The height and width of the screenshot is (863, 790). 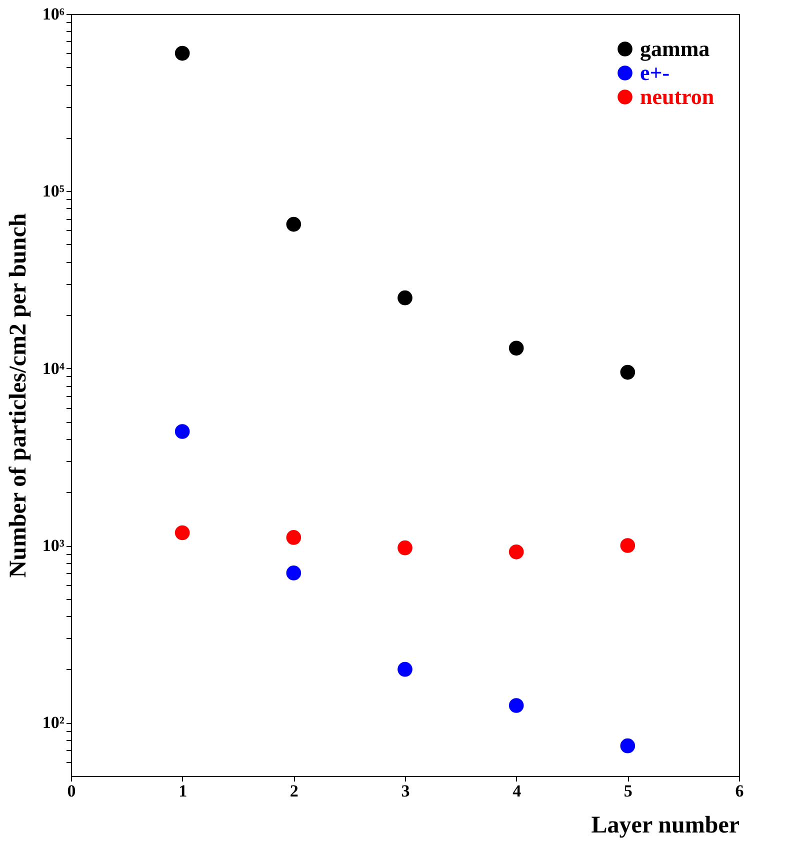 What do you see at coordinates (677, 96) in the screenshot?
I see `legend-label: neutron` at bounding box center [677, 96].